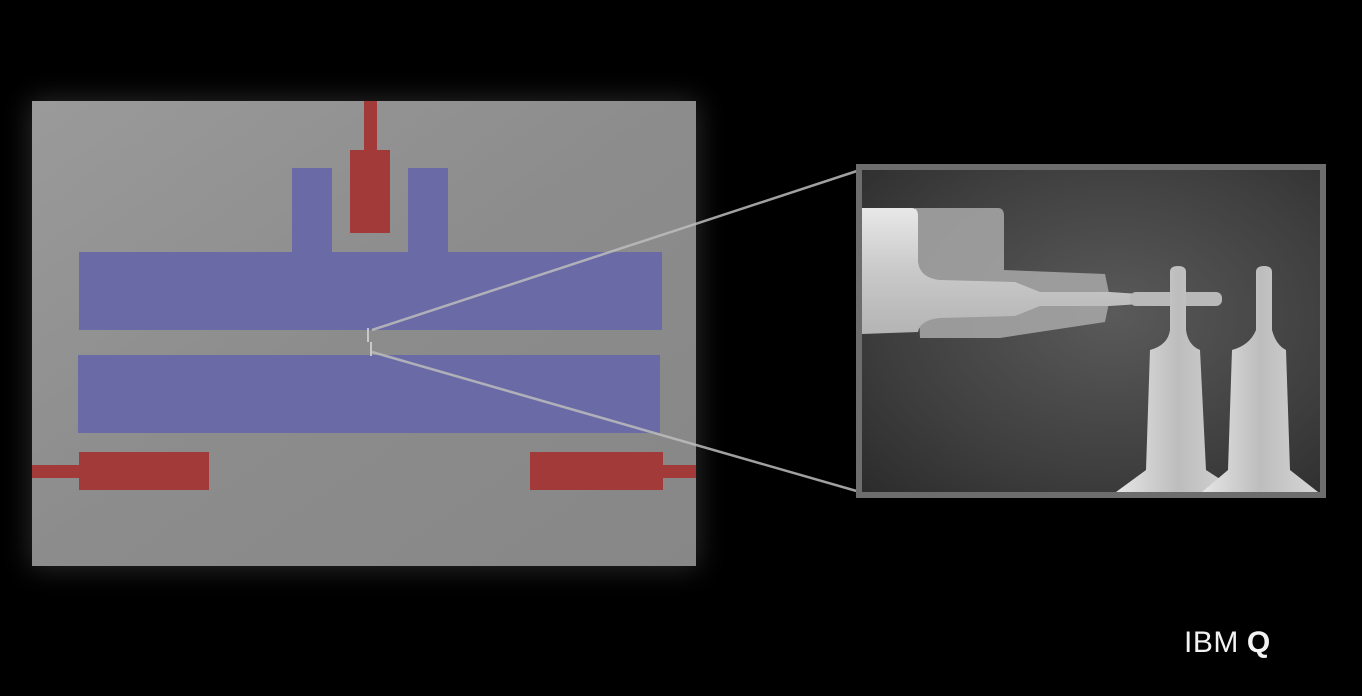  Describe the element at coordinates (1001, 271) in the screenshot. I see `lead-front-layer` at that location.